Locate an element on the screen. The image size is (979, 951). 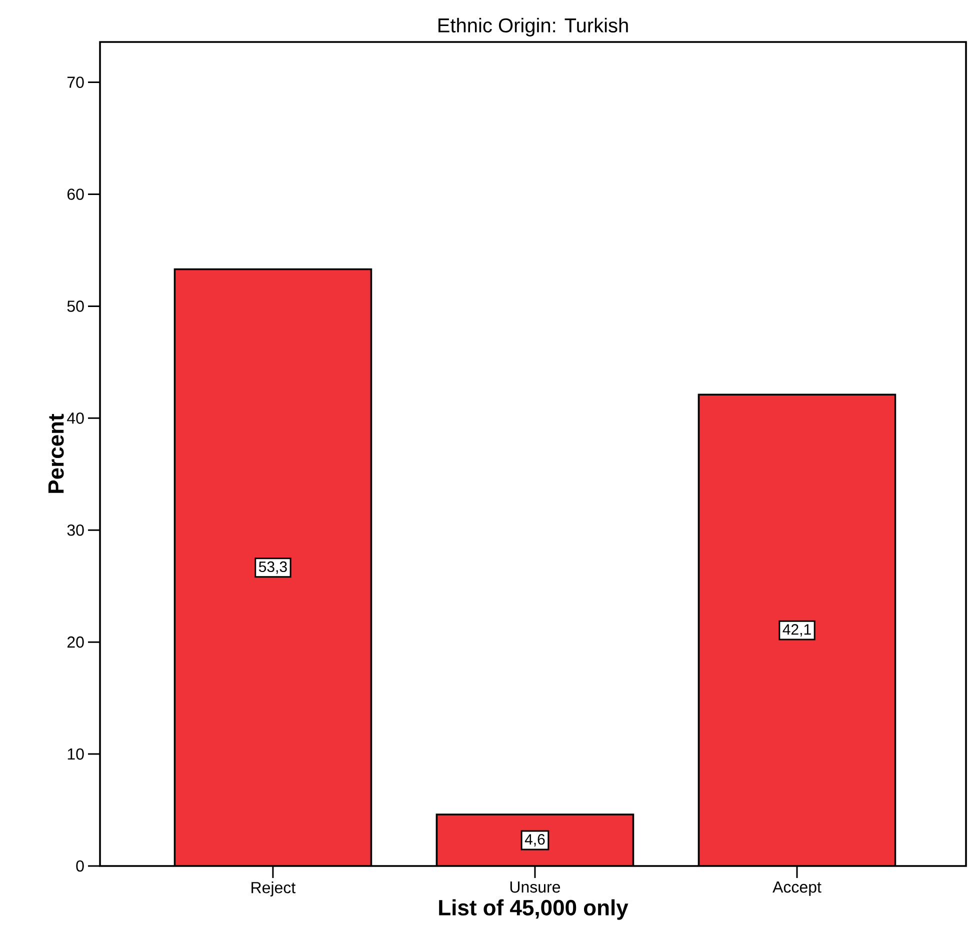
y-tick-label: 60 is located at coordinates (75, 194).